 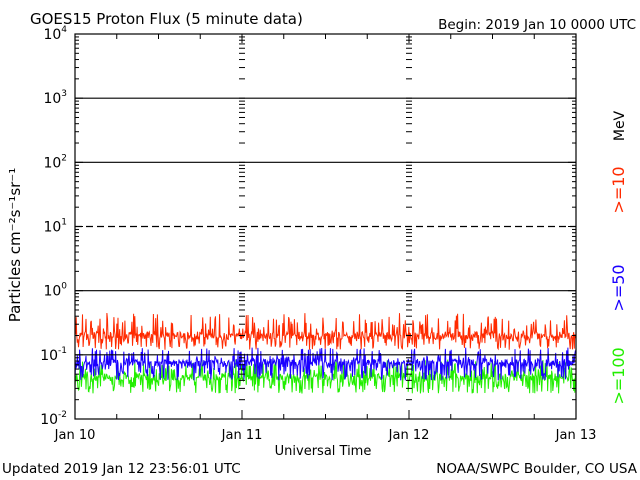 I want to click on legend: >=10 >=50 >=100 MeV, so click(x=618, y=257).